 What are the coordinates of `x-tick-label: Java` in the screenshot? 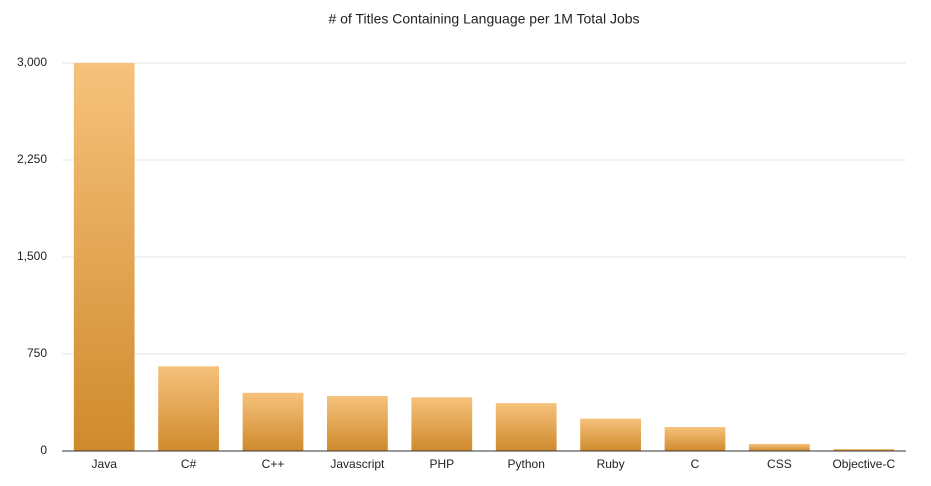 It's located at (105, 464).